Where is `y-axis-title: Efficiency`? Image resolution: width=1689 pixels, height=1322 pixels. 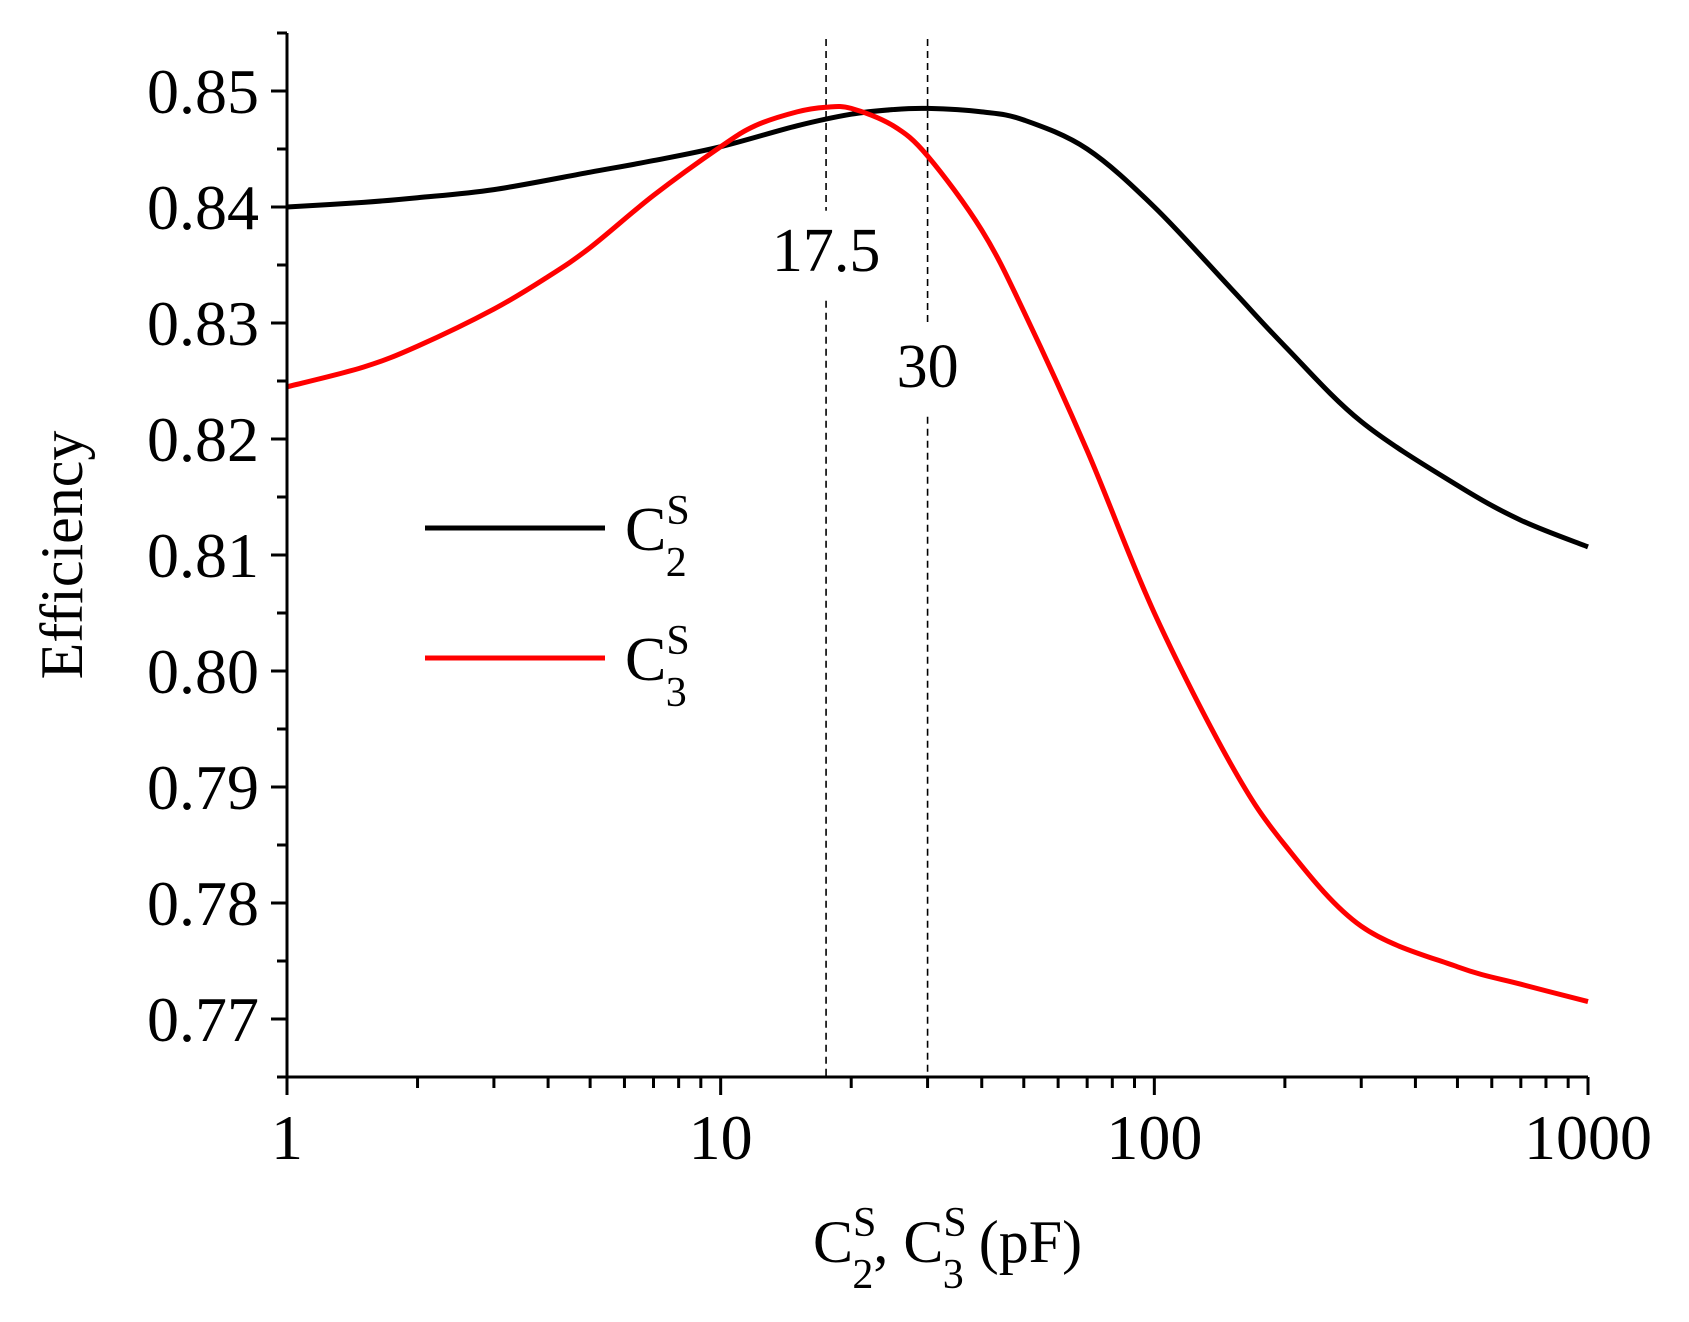
y-axis-title: Efficiency is located at coordinates (62, 555).